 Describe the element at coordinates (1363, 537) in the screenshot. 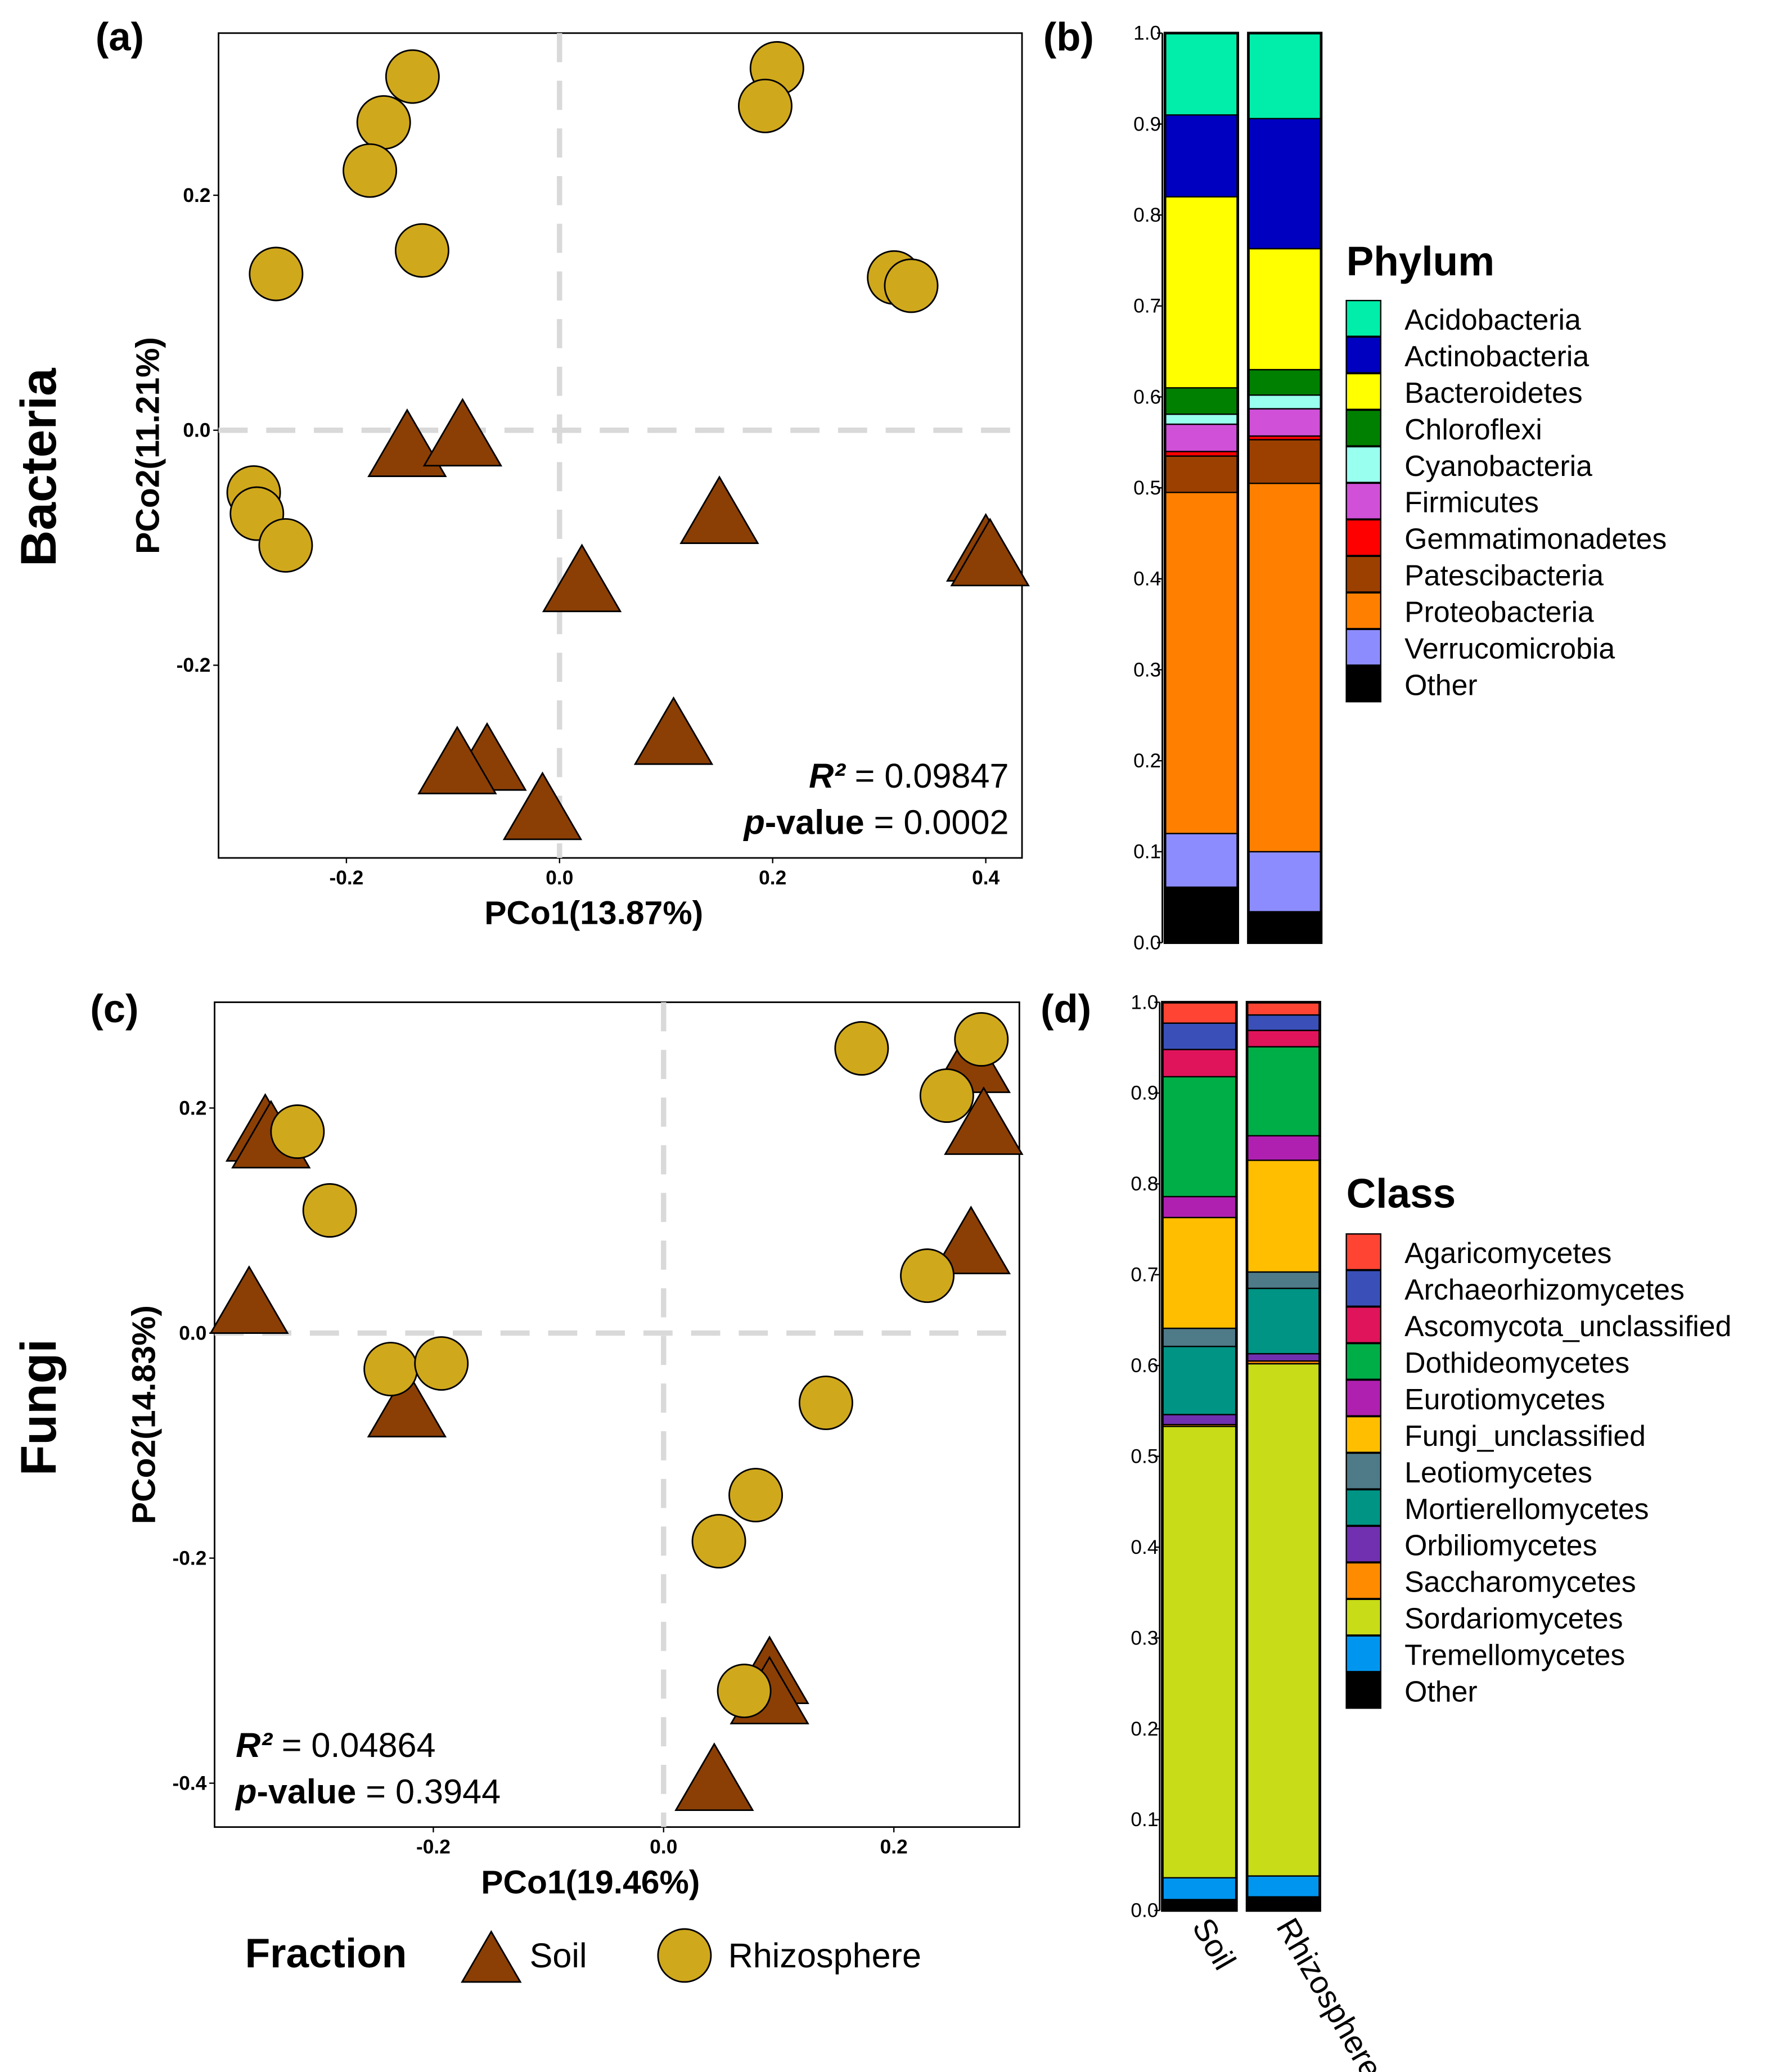

I see `legend-key-gemmatimonadetes-icon` at that location.